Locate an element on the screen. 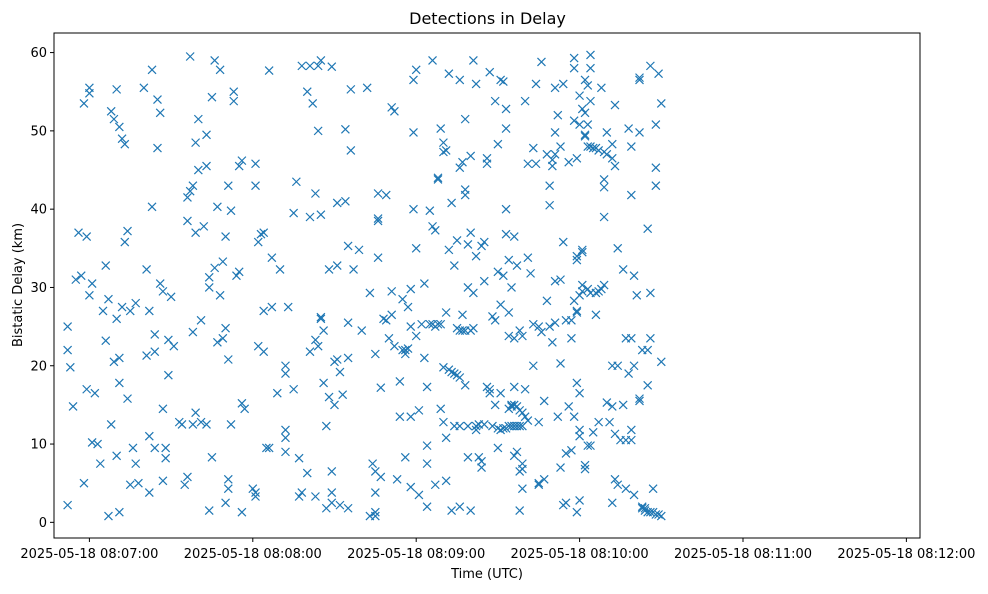 The image size is (988, 594). x-tick-label: 2025-05-18 08:08:00 is located at coordinates (253, 554).